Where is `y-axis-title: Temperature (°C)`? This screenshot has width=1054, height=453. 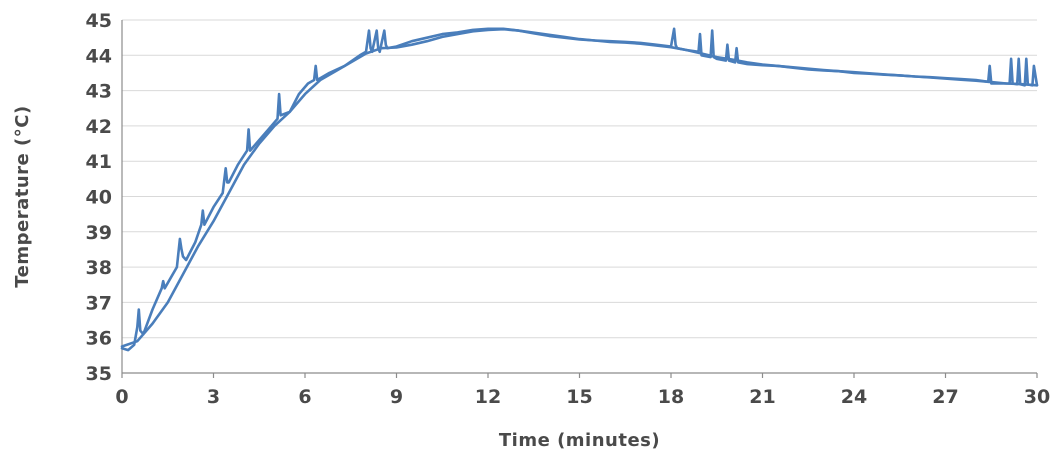 y-axis-title: Temperature (°C) is located at coordinates (22, 196).